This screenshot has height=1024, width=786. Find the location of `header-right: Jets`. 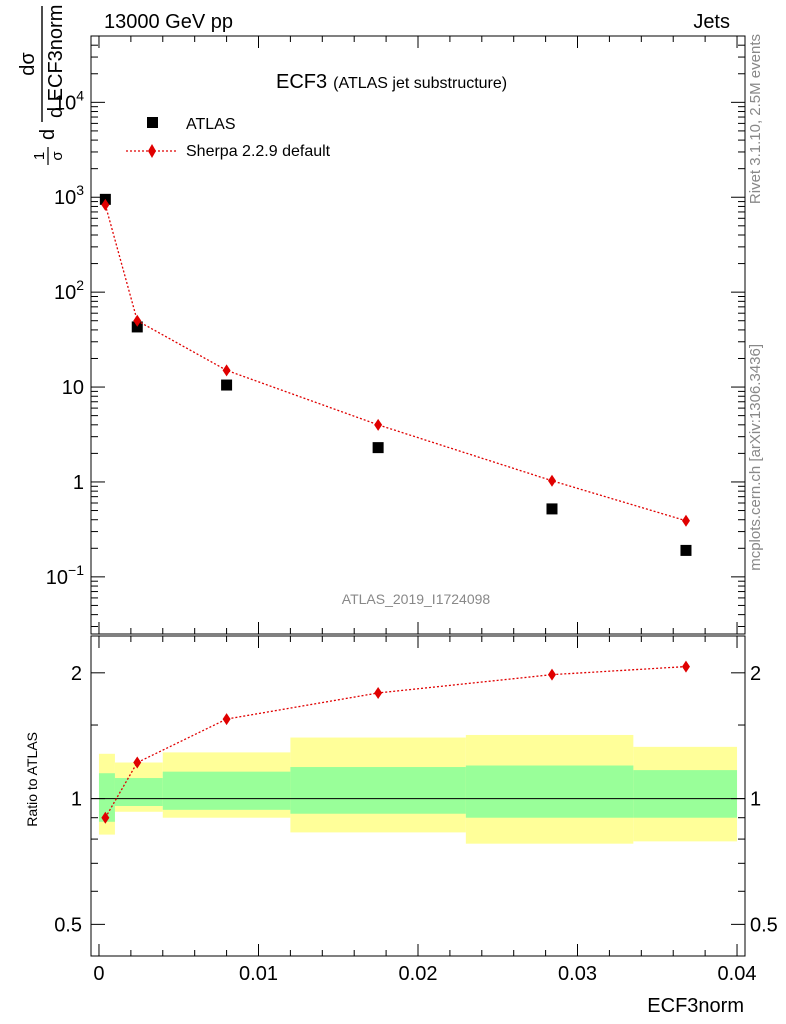

header-right: Jets is located at coordinates (711, 22).